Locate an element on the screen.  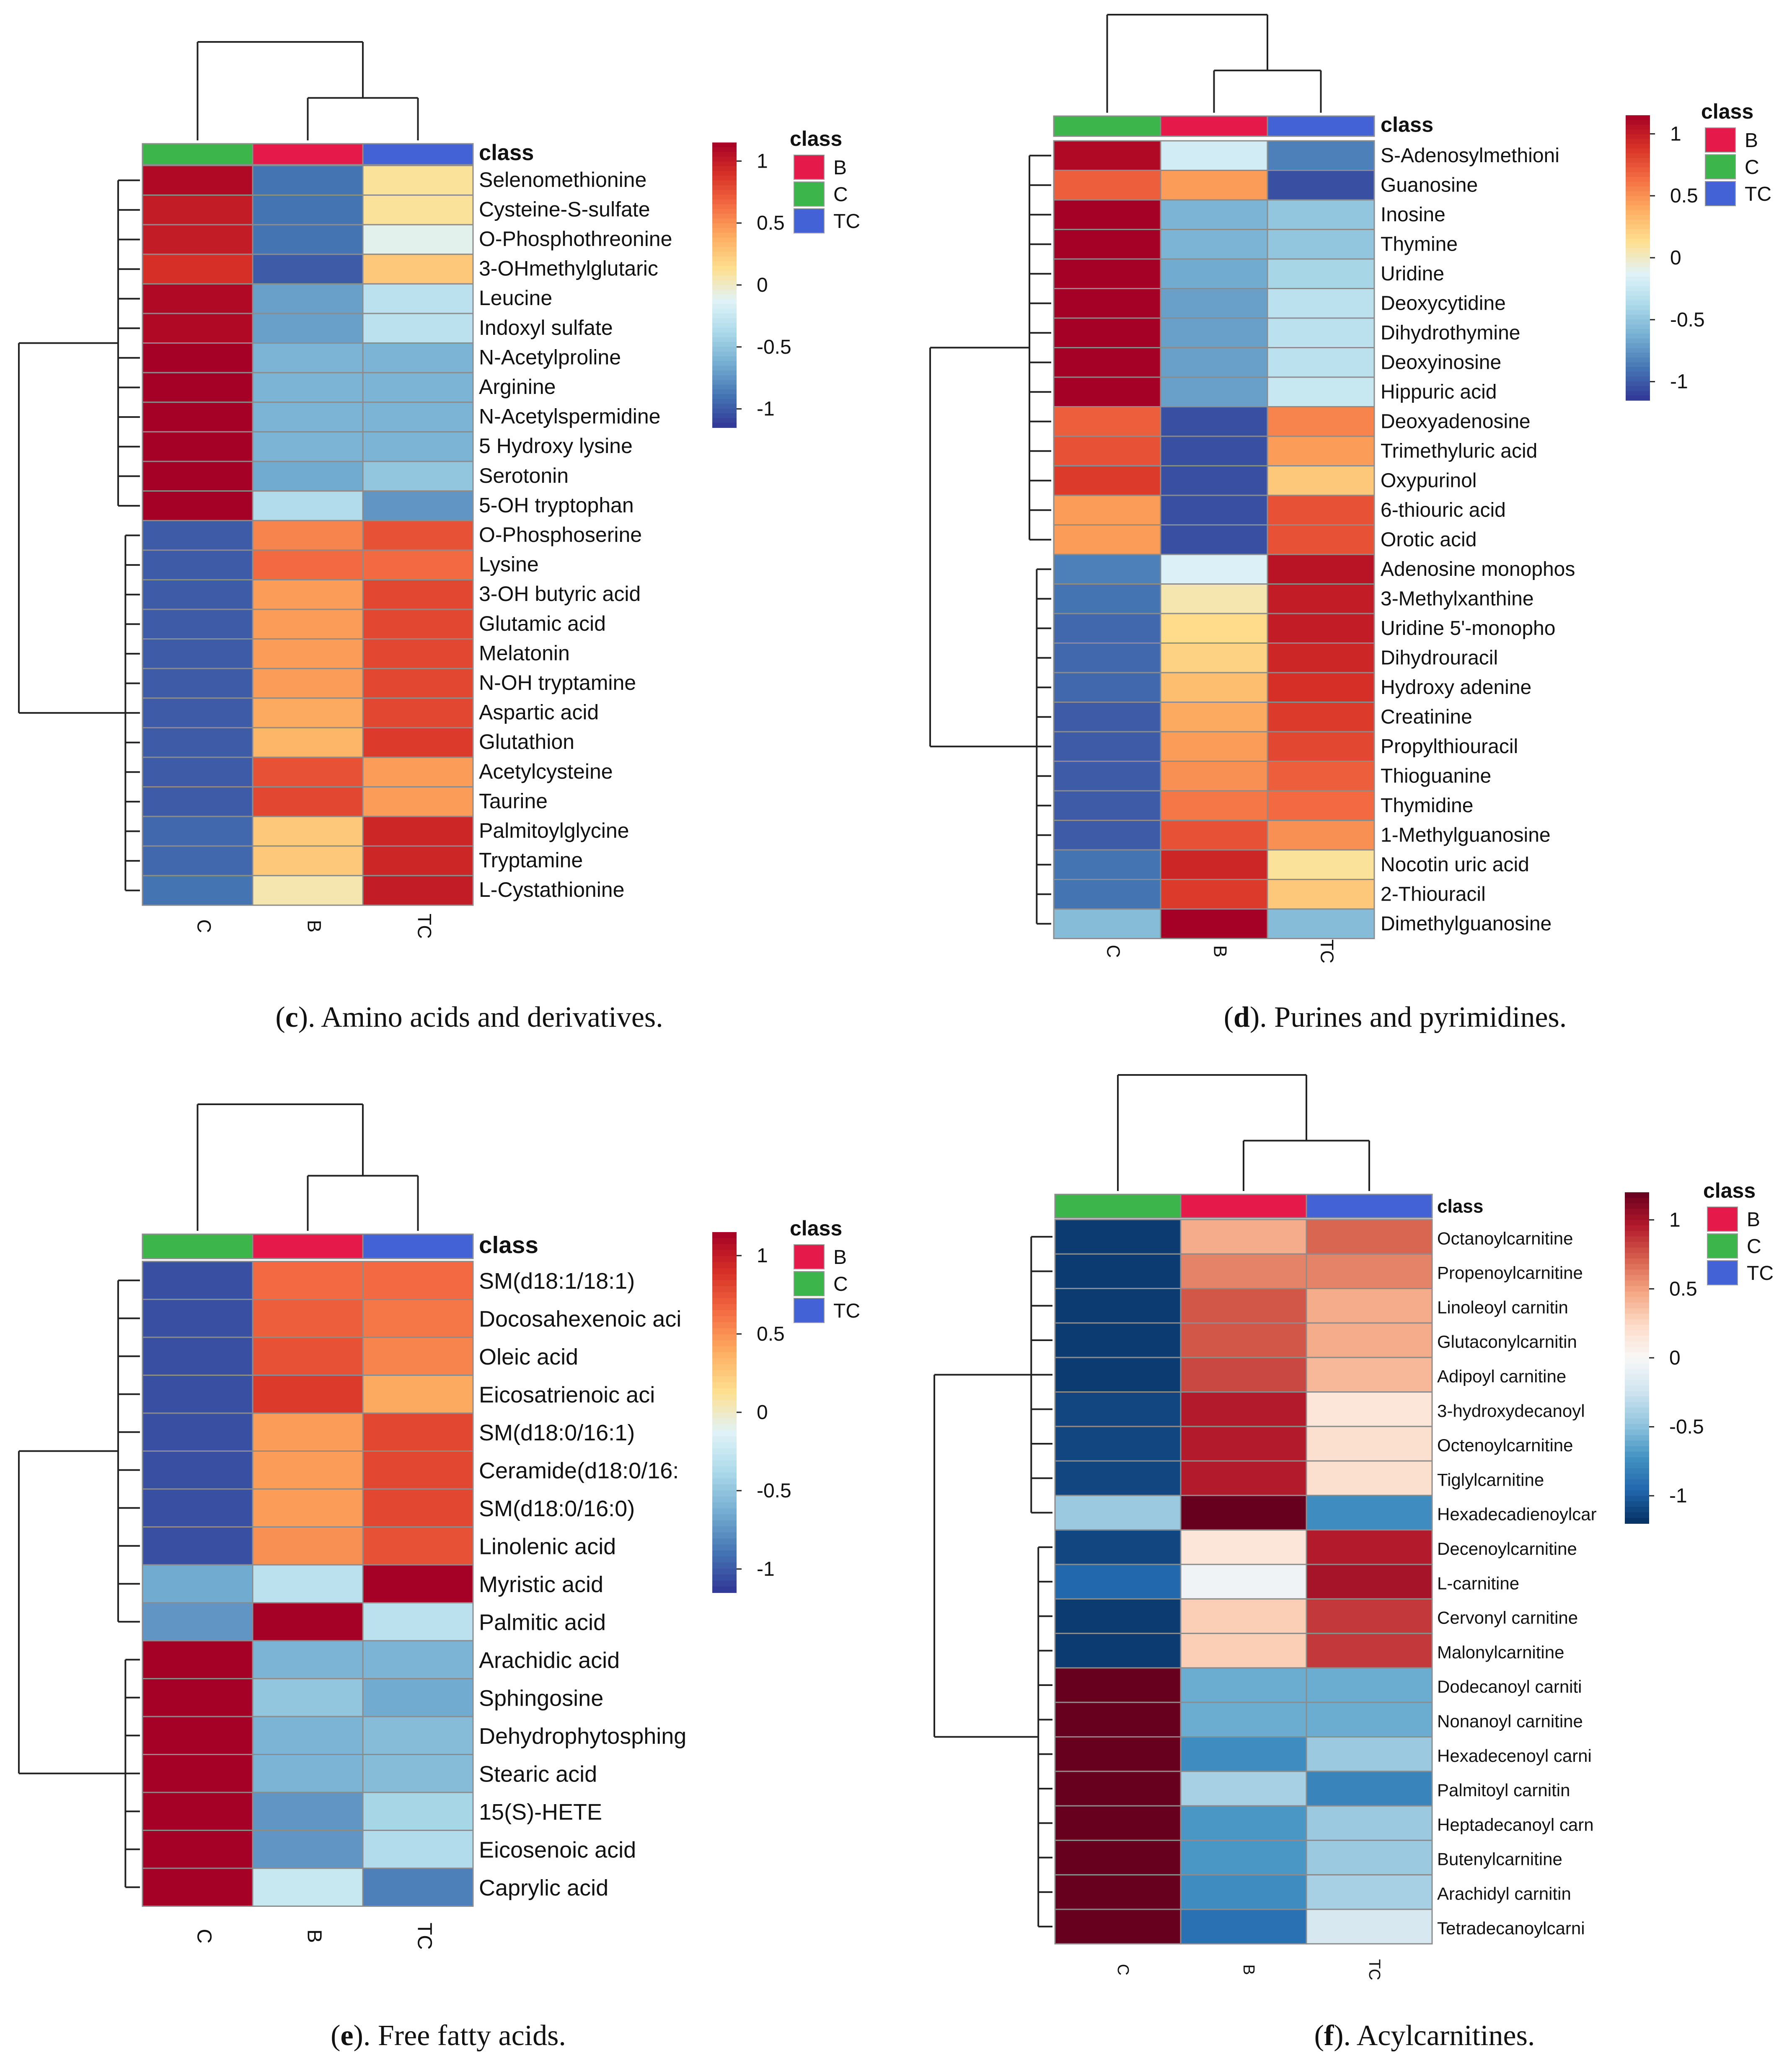
row-label: Tiglylcarnitine is located at coordinates (1490, 1479).